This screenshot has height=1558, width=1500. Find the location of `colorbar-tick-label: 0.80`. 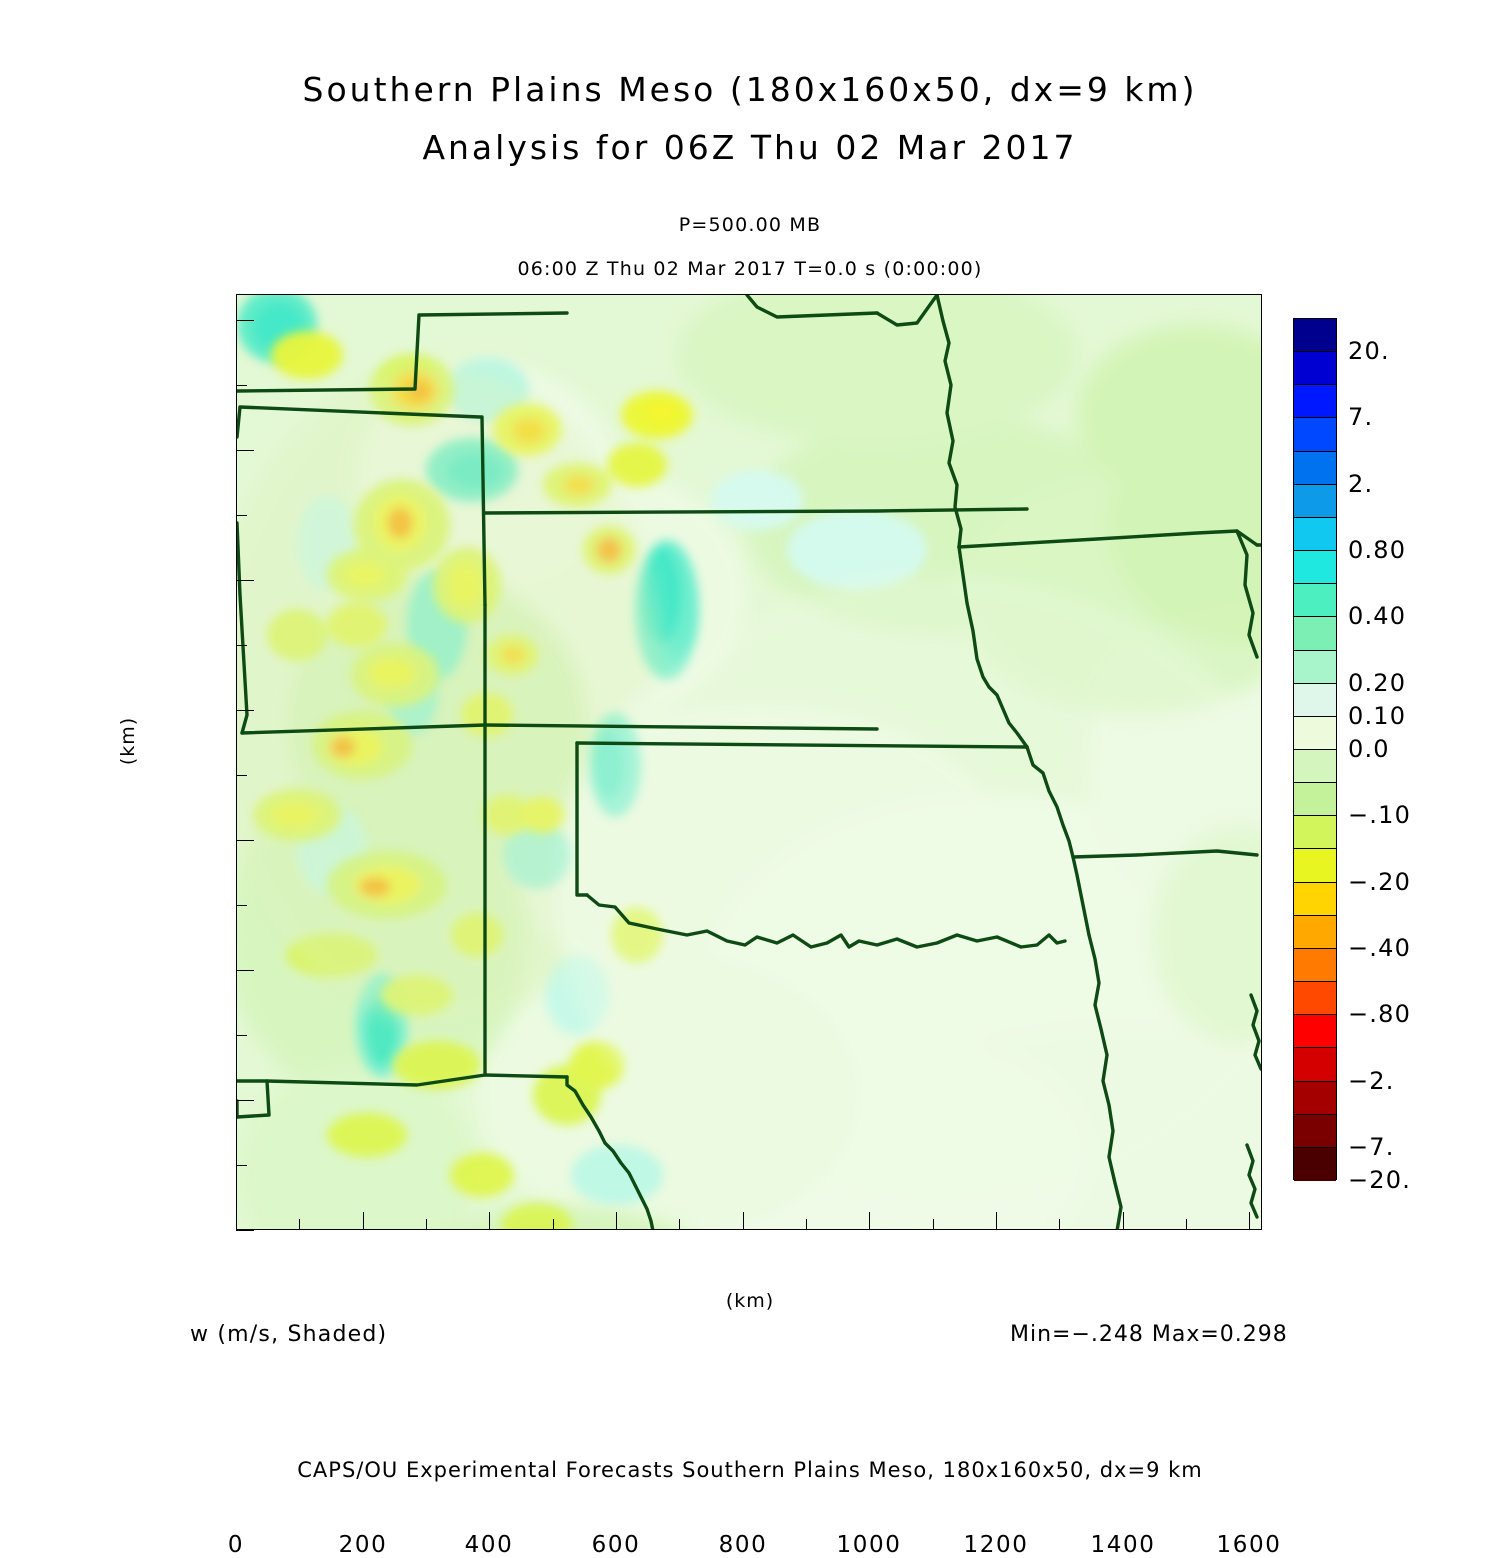

colorbar-tick-label: 0.80 is located at coordinates (1377, 550).